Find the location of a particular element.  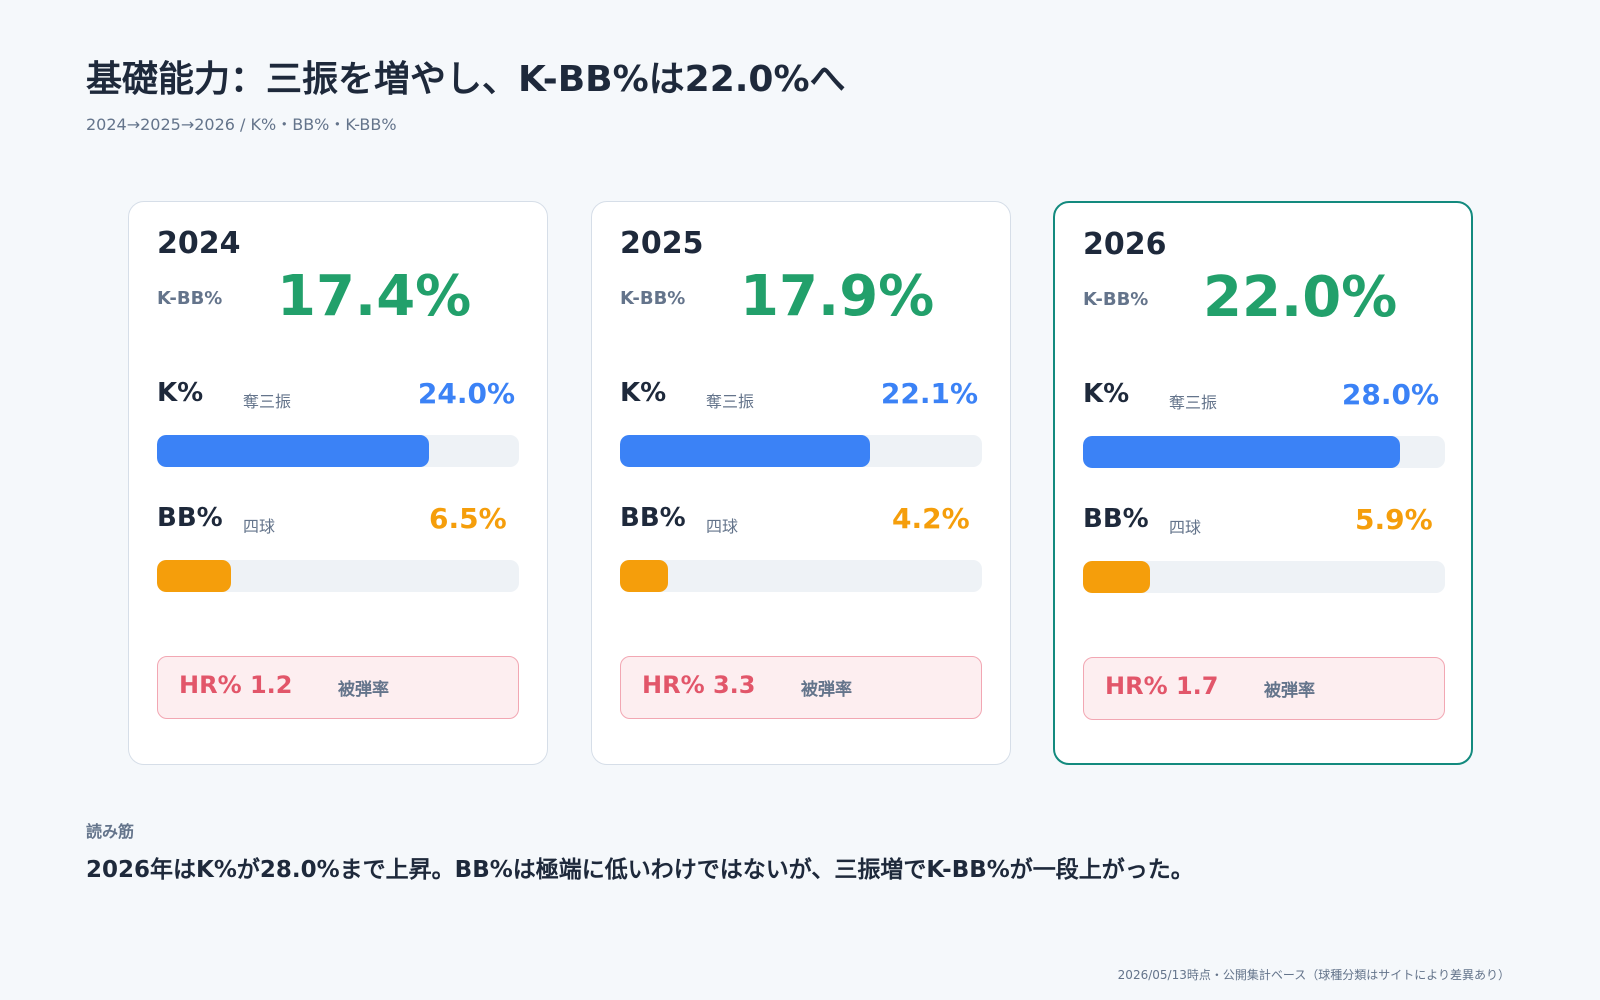

page-title: 基礎能力：三振を増やし、K-BB%は22.0%へ is located at coordinates (466, 79).